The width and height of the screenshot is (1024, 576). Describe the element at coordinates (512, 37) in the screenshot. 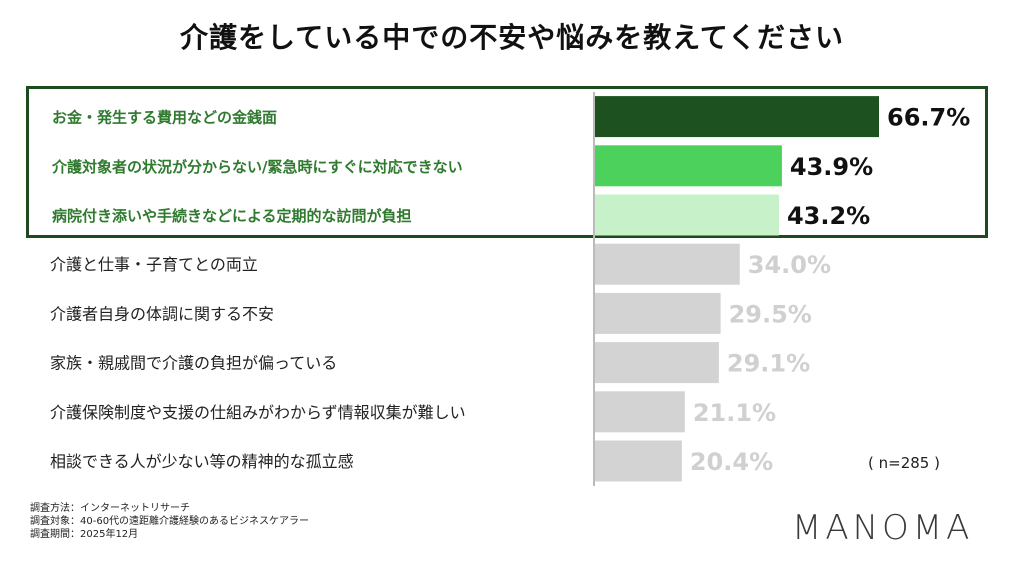

I see `chart-title: 介護をしている中での不安や悩みを教えてください` at that location.